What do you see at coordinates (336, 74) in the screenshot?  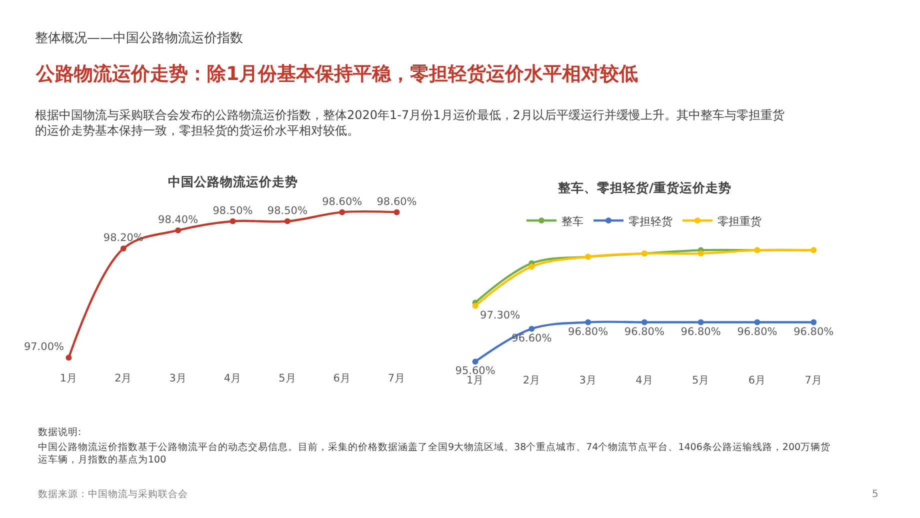 I see `text: 公路物流运价走势：除1月份基本保持平稳，零担轻货运价水平相对较低` at bounding box center [336, 74].